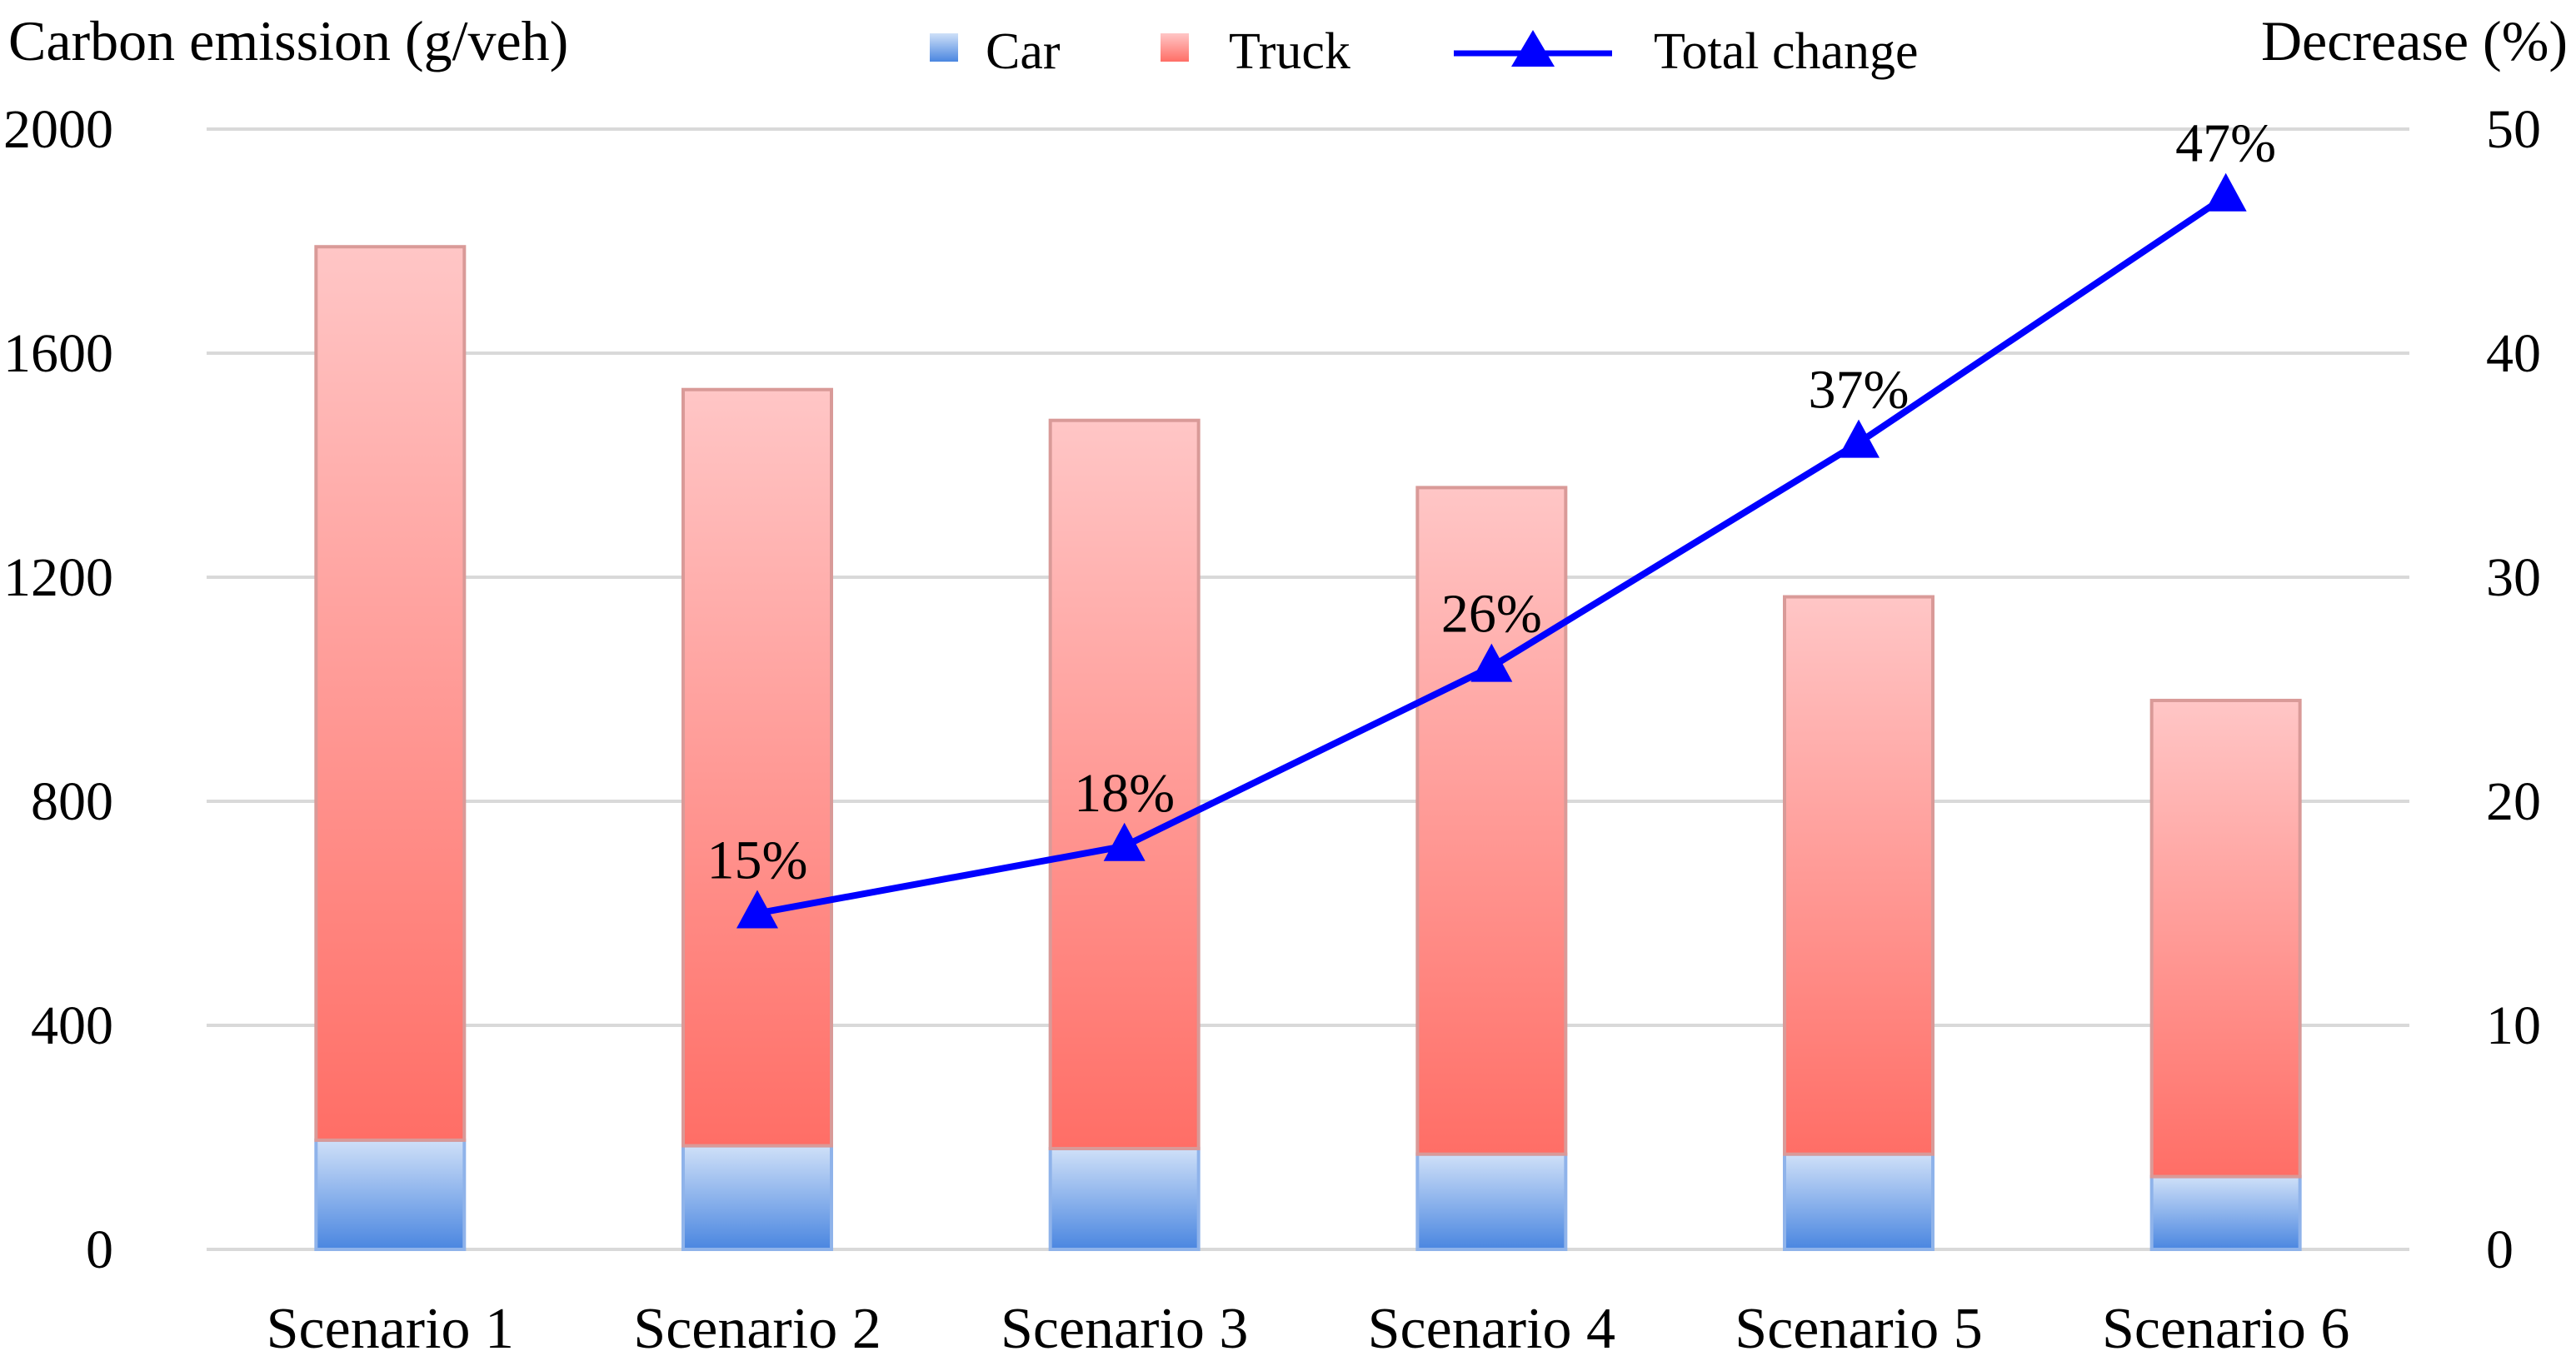 The height and width of the screenshot is (1366, 2576). What do you see at coordinates (1124, 1329) in the screenshot?
I see `x-category-label: Scenario 3` at bounding box center [1124, 1329].